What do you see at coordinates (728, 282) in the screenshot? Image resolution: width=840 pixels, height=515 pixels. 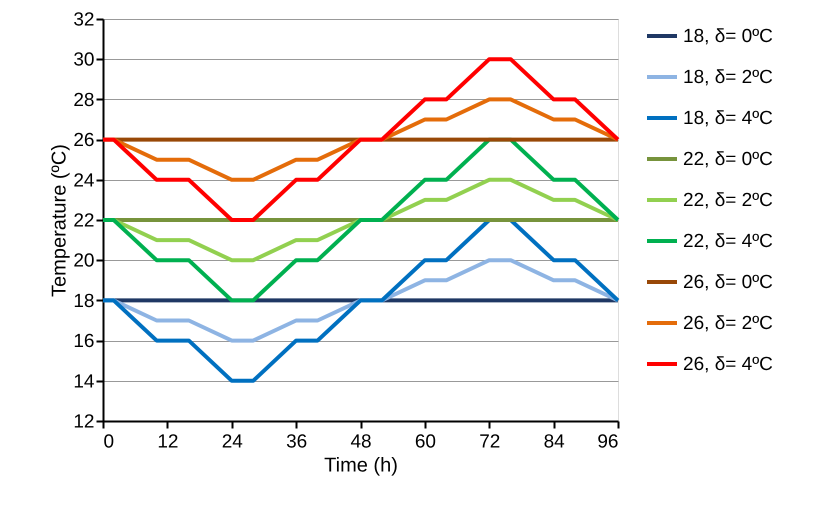 I see `legend-label: 26, δ= 0ºC` at bounding box center [728, 282].